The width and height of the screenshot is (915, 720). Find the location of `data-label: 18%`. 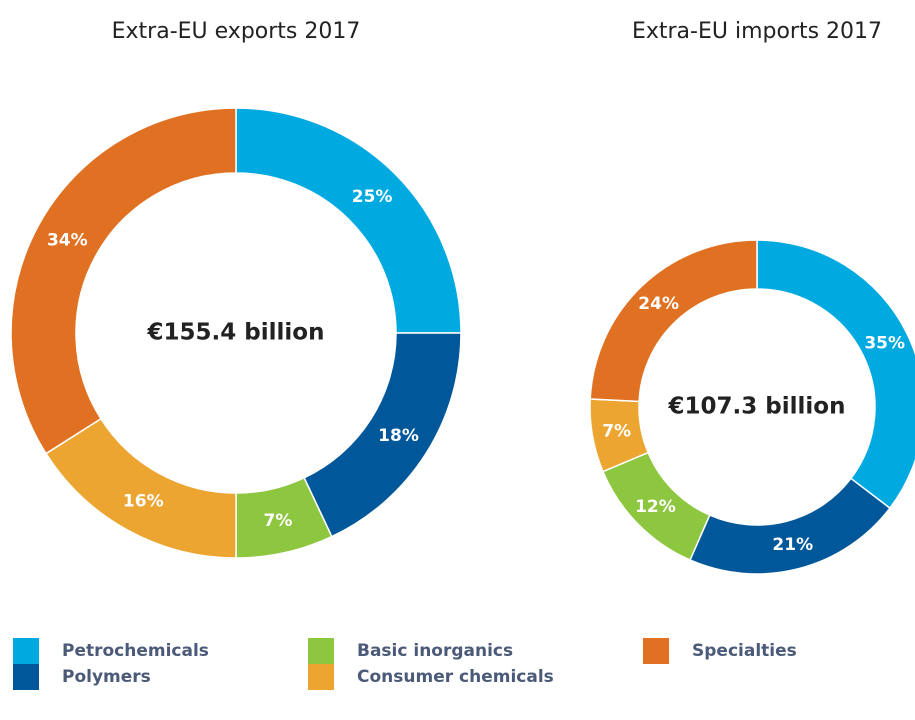

data-label: 18% is located at coordinates (398, 436).